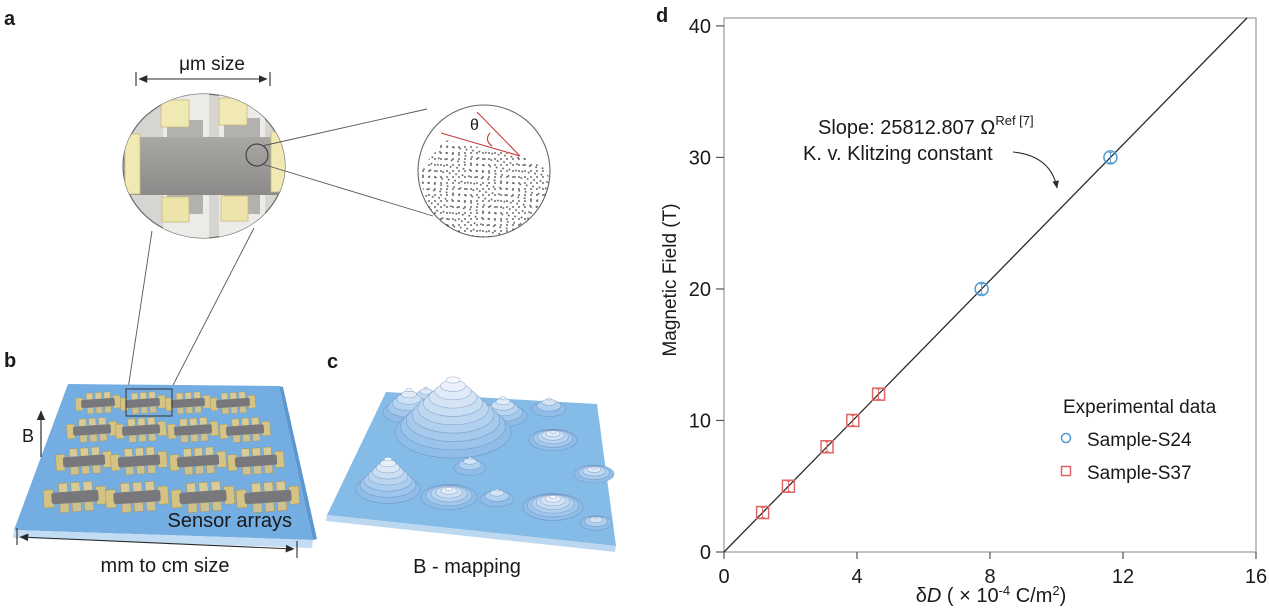  What do you see at coordinates (921, 596) in the screenshot?
I see `x-title-delta: δ` at bounding box center [921, 596].